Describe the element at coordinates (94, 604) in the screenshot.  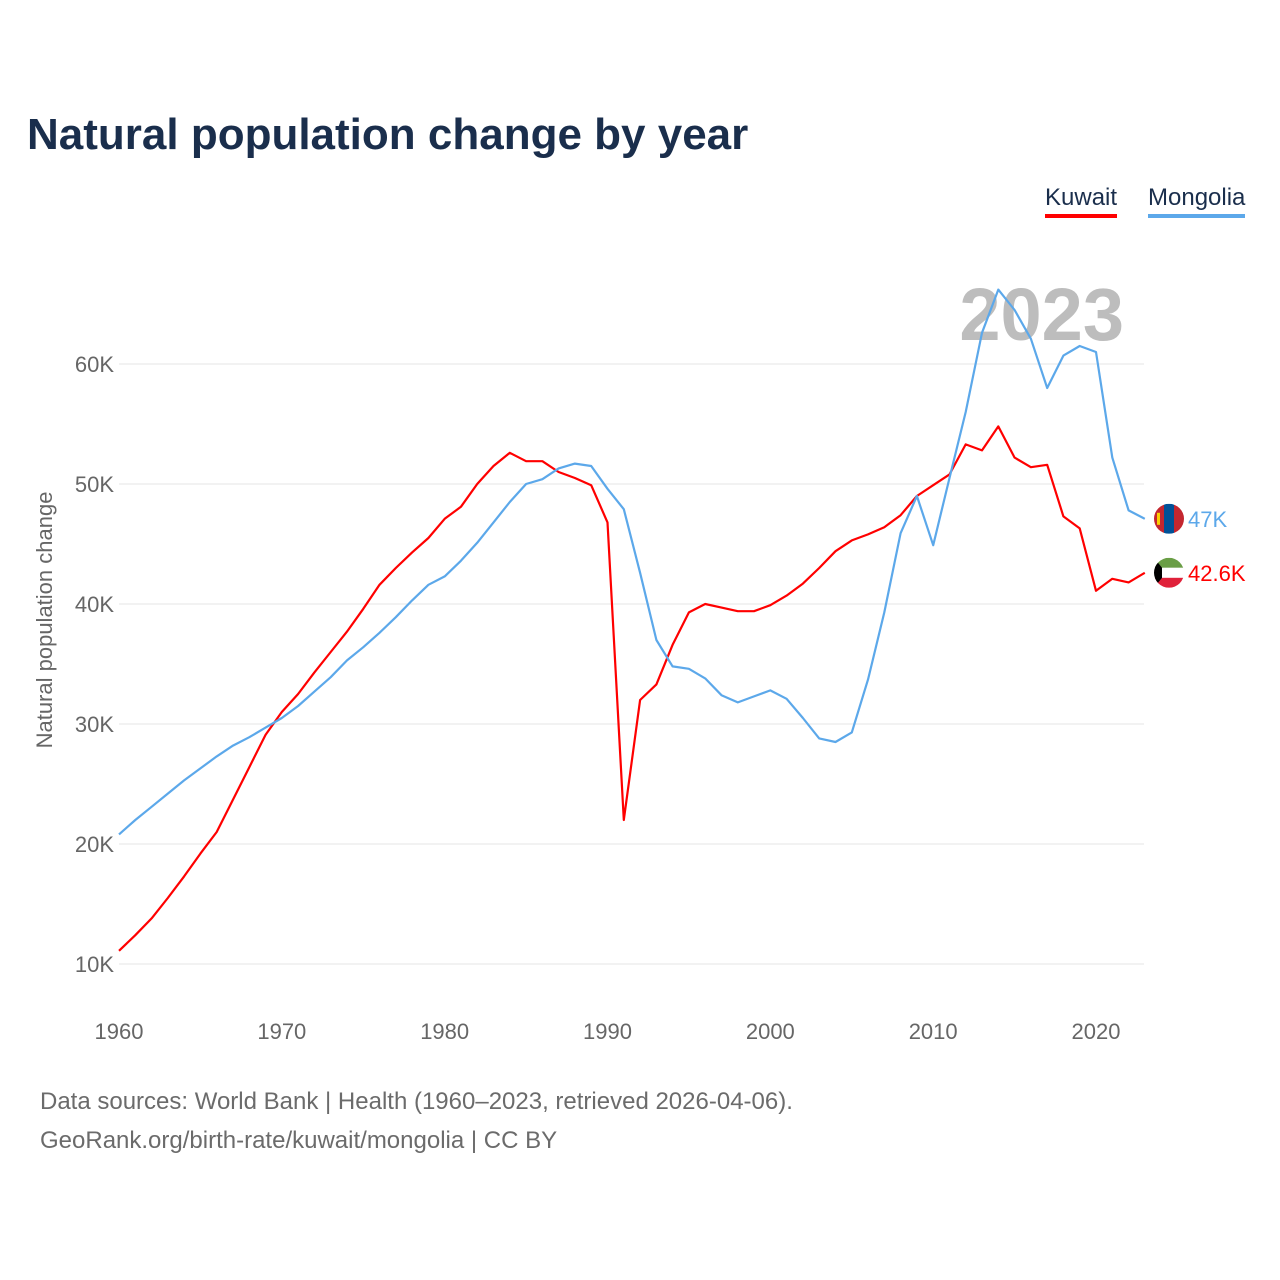
I see `y-tick-label: 40K` at that location.